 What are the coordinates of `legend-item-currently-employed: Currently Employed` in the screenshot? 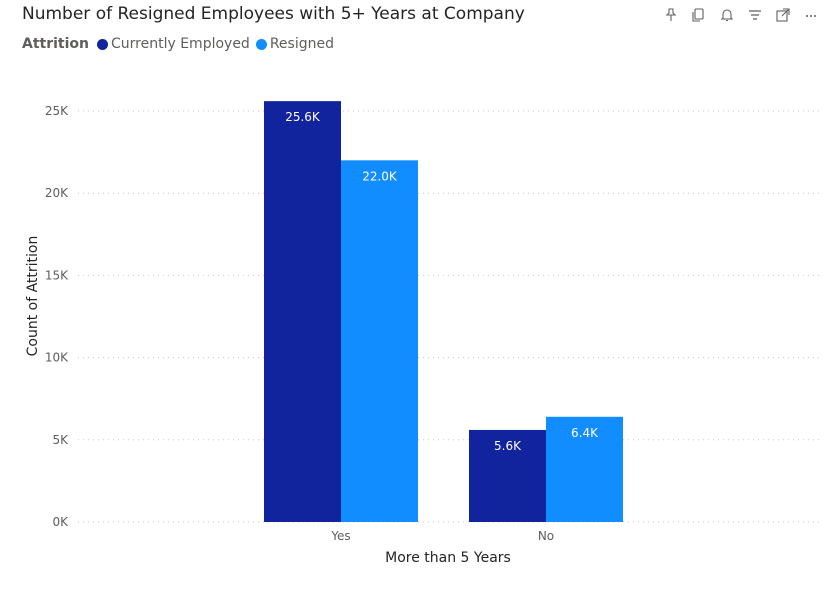 It's located at (173, 44).